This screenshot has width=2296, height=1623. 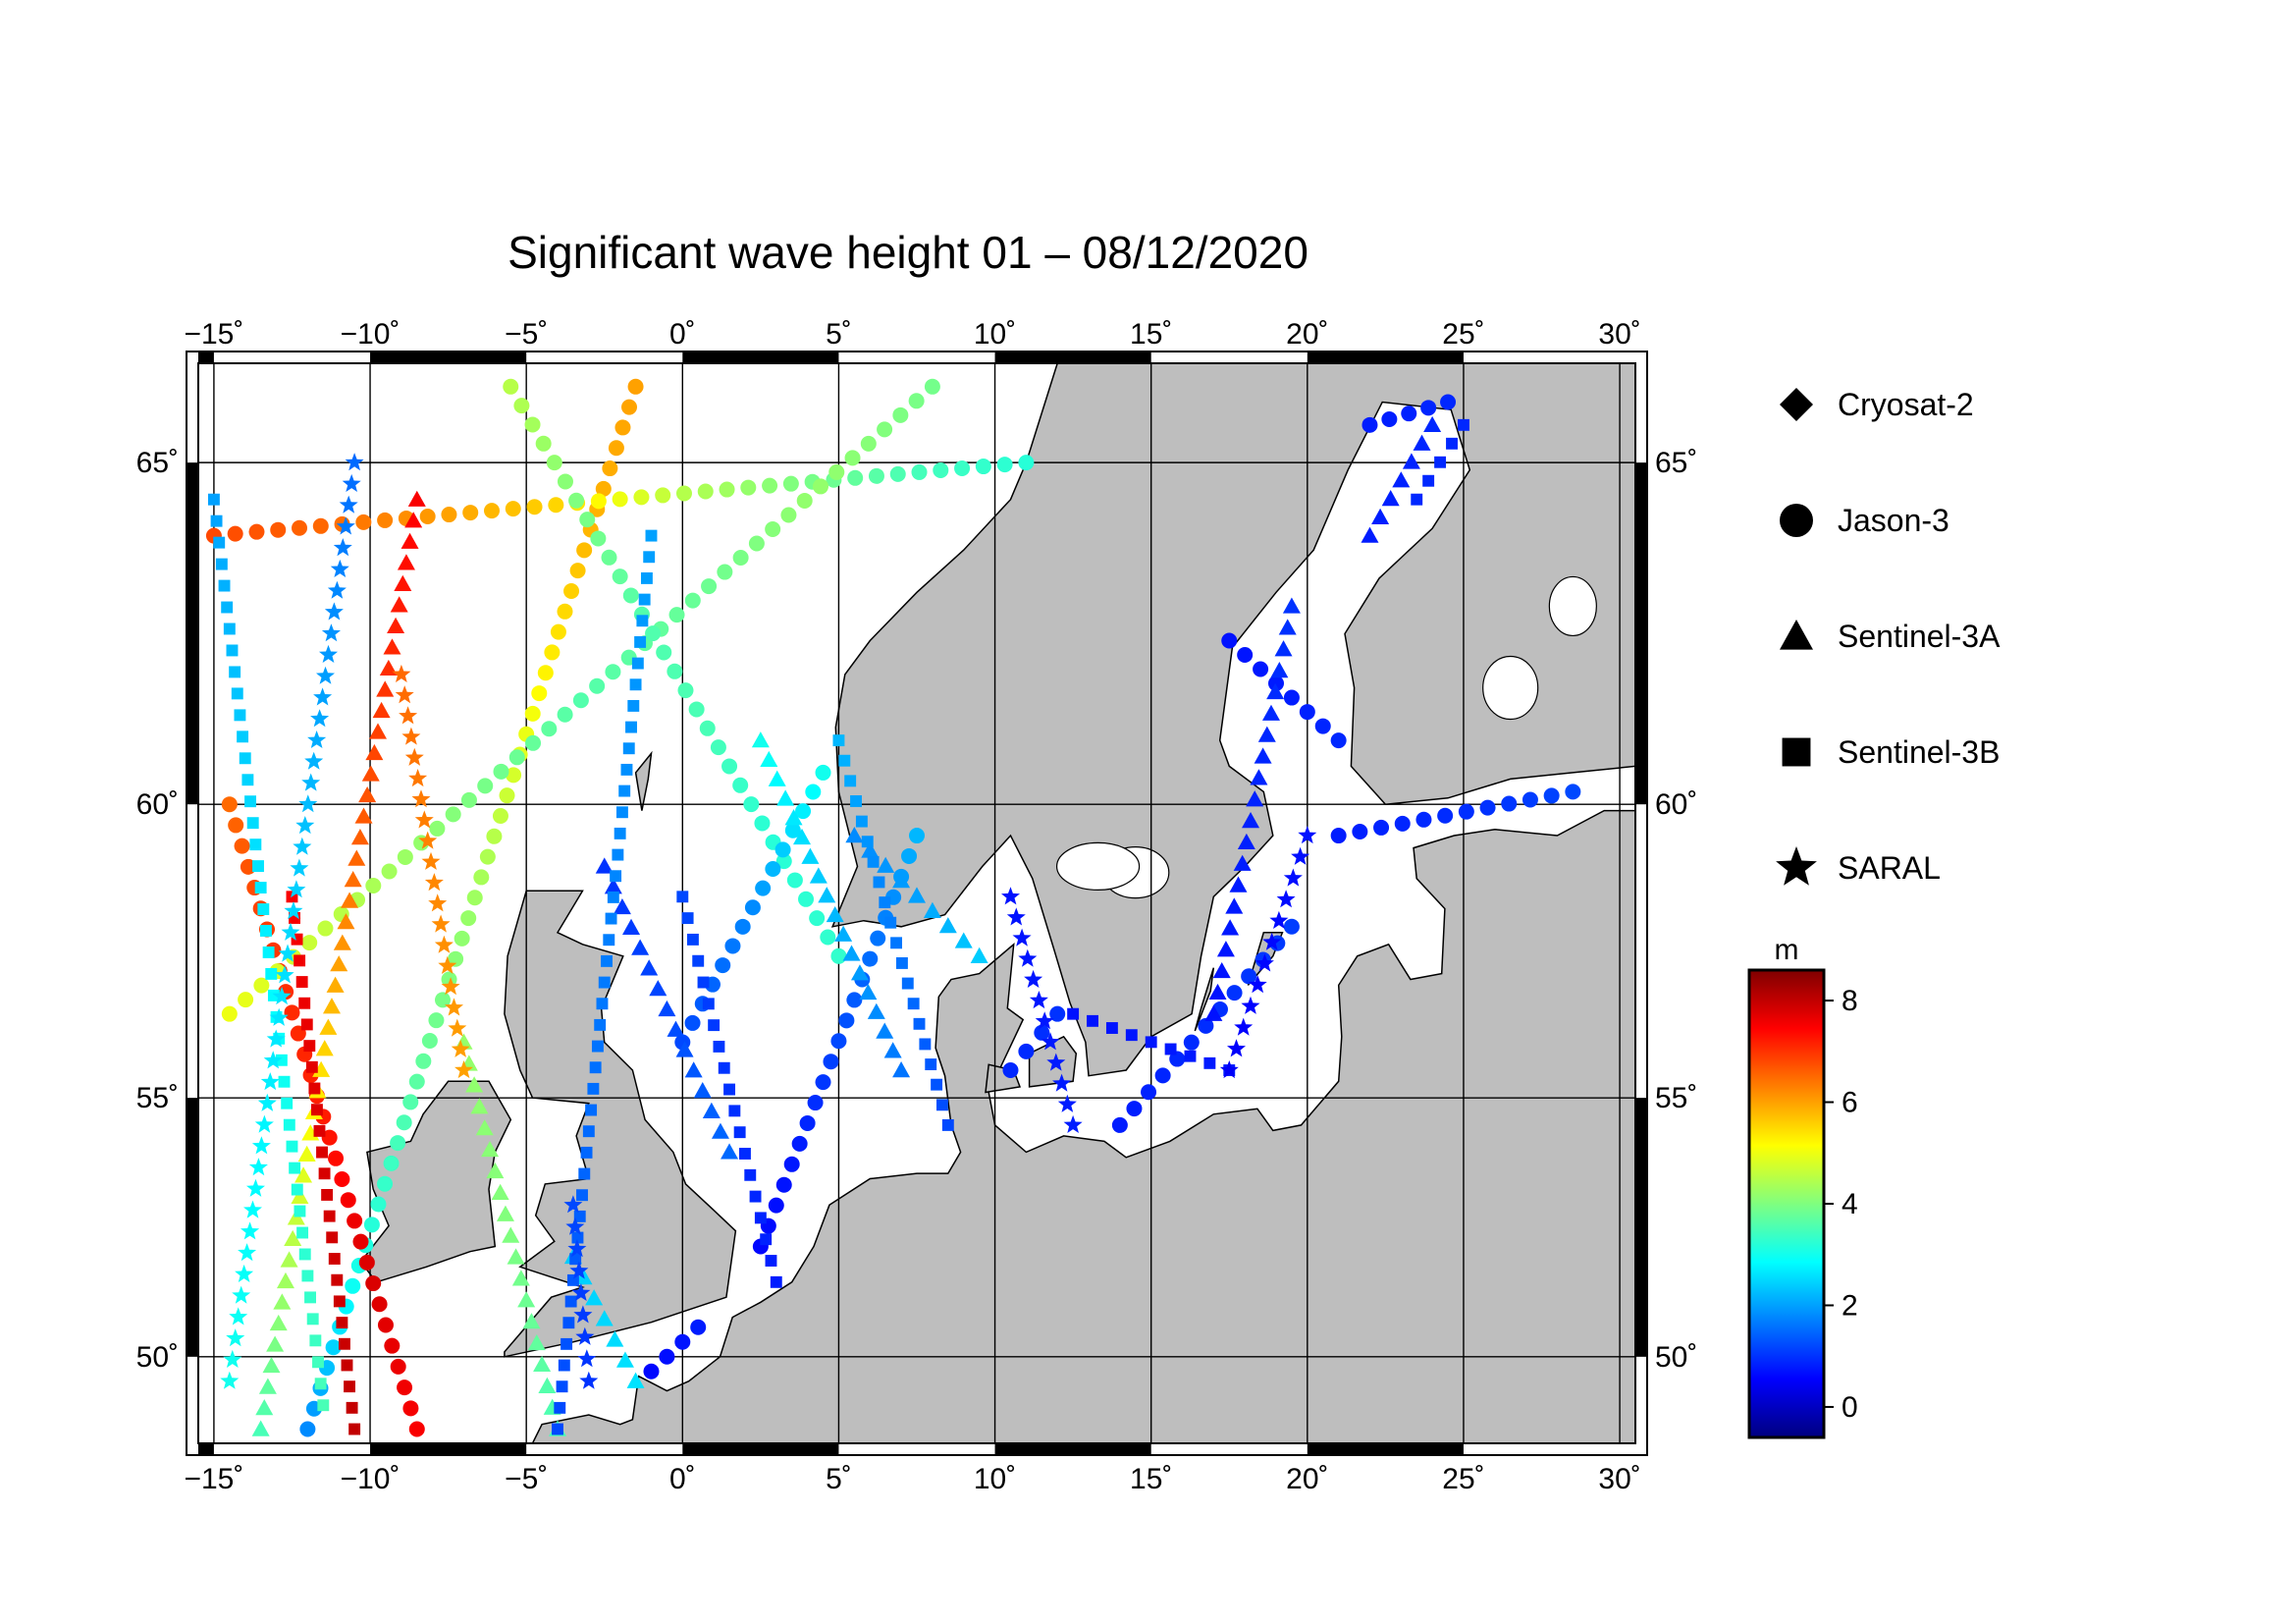 What do you see at coordinates (1676, 804) in the screenshot?
I see `lat-tick-label: 60˚` at bounding box center [1676, 804].